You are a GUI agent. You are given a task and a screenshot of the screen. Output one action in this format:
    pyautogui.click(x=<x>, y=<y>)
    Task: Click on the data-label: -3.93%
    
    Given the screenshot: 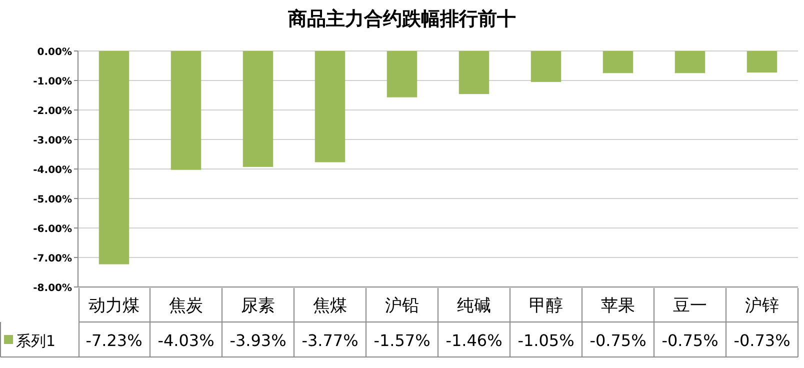 What is the action you would take?
    pyautogui.click(x=258, y=340)
    